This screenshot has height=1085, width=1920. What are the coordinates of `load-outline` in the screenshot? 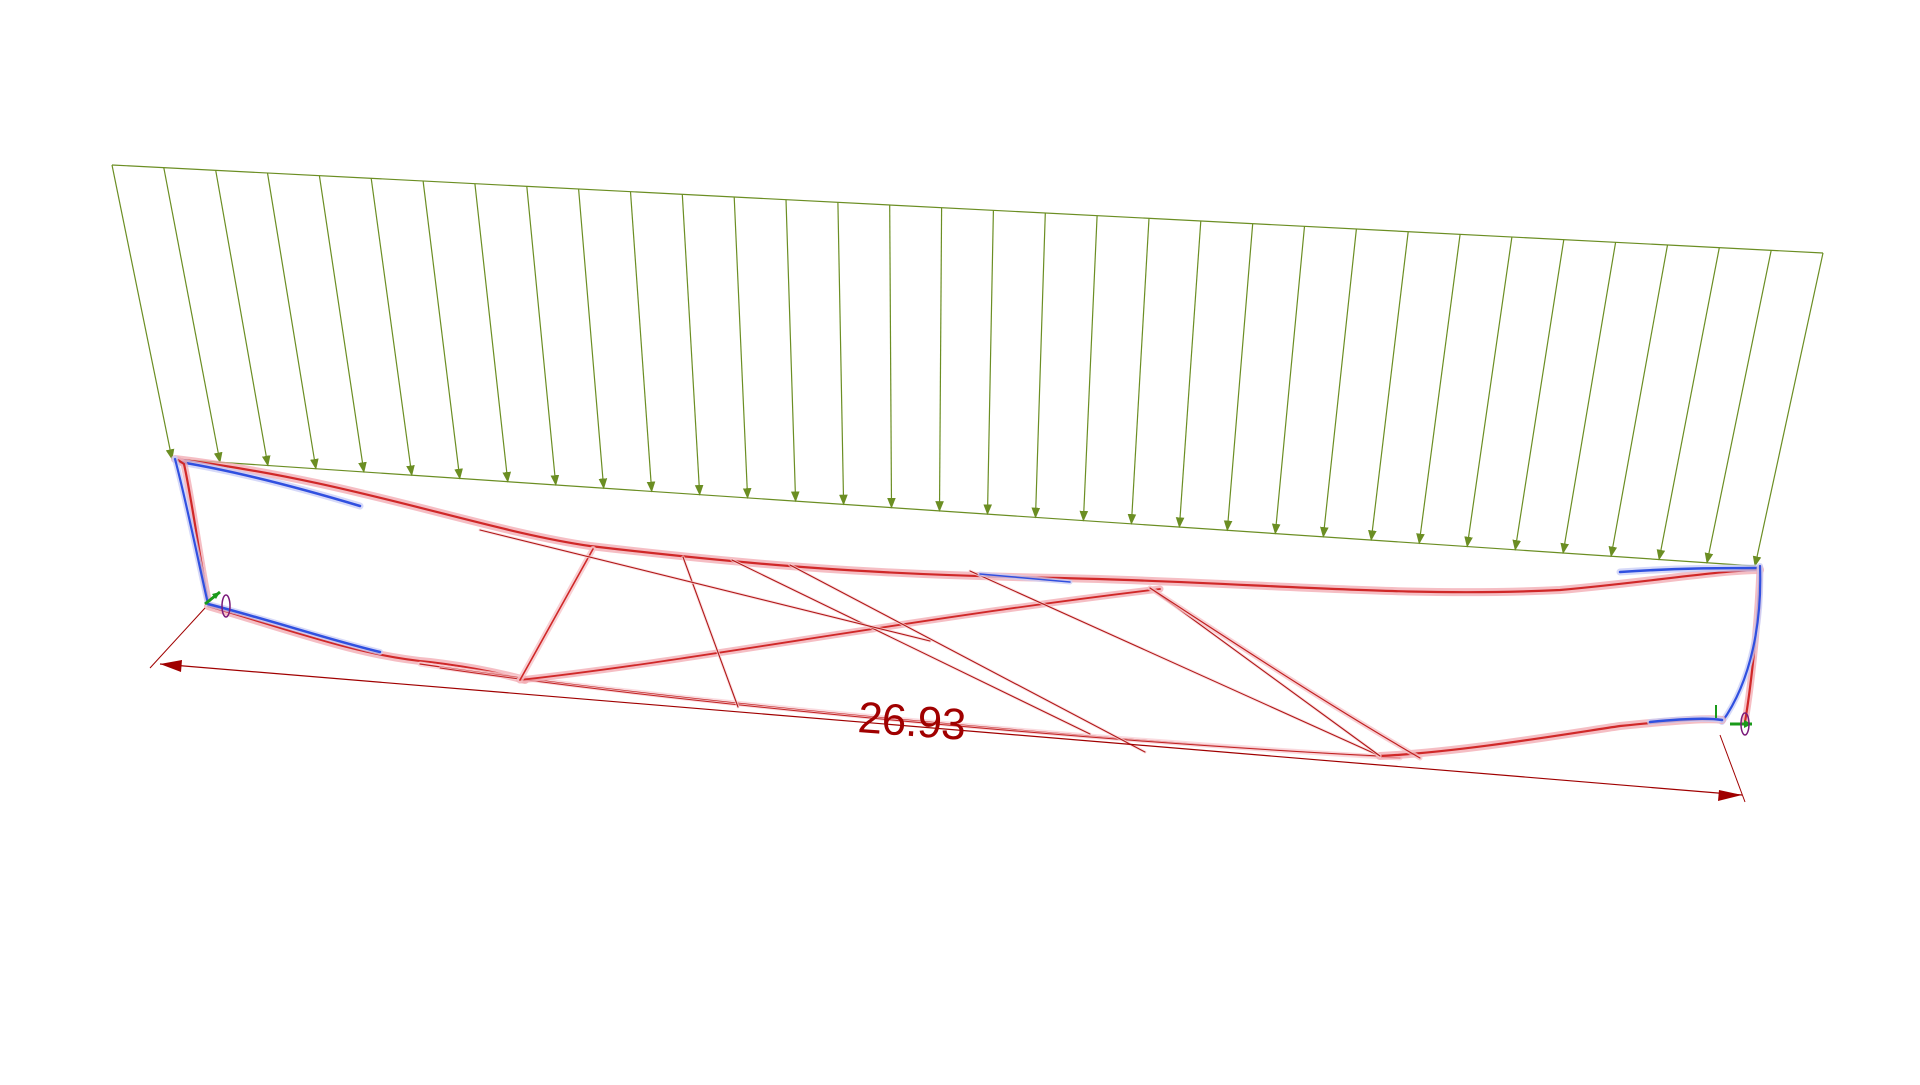 It's located at (967, 209).